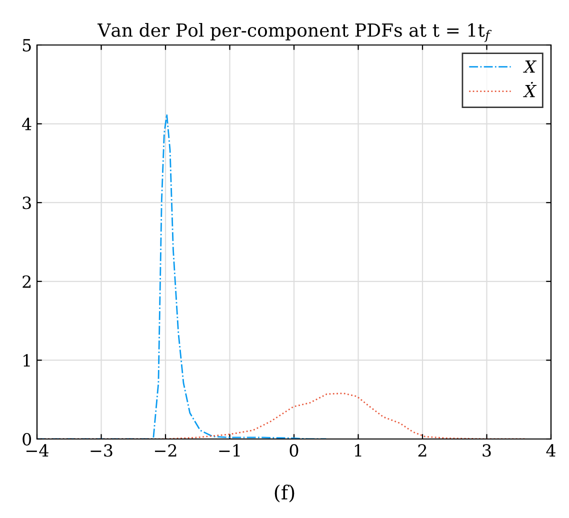 This screenshot has width=569, height=518. Describe the element at coordinates (551, 450) in the screenshot. I see `x-tick-label: 4` at that location.